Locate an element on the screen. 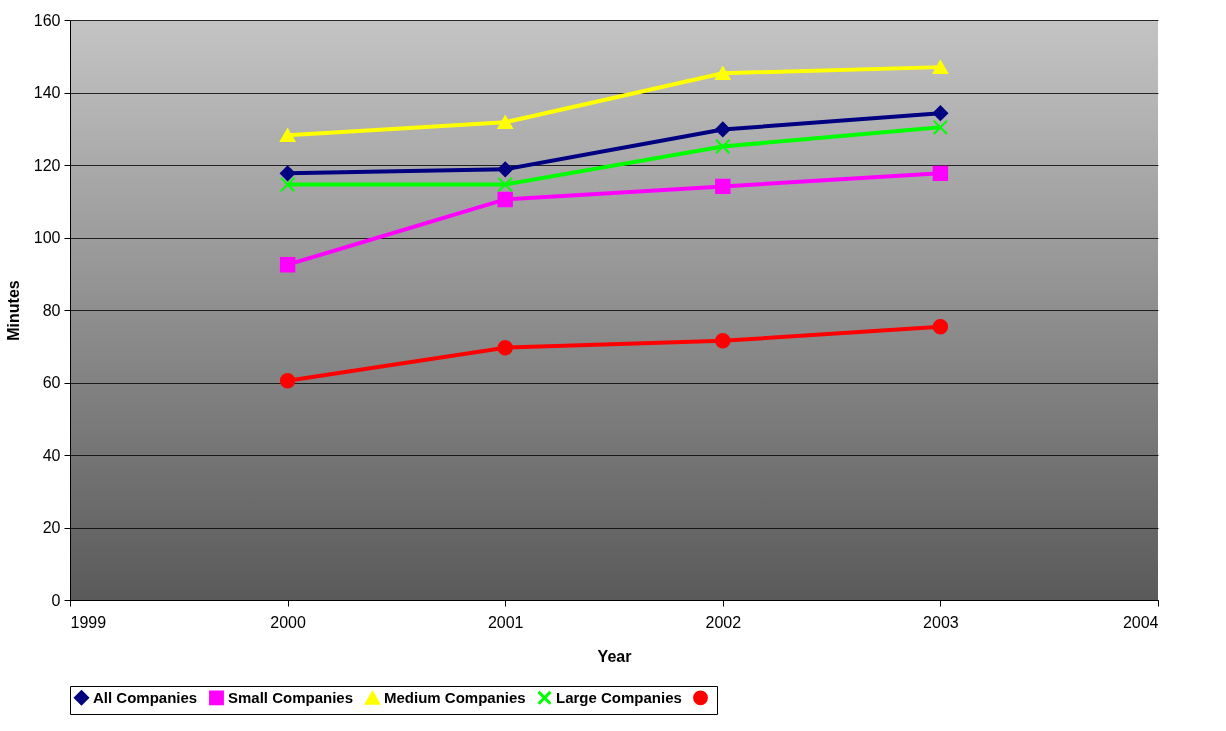 The width and height of the screenshot is (1226, 731). legend-label: All Companies is located at coordinates (145, 697).